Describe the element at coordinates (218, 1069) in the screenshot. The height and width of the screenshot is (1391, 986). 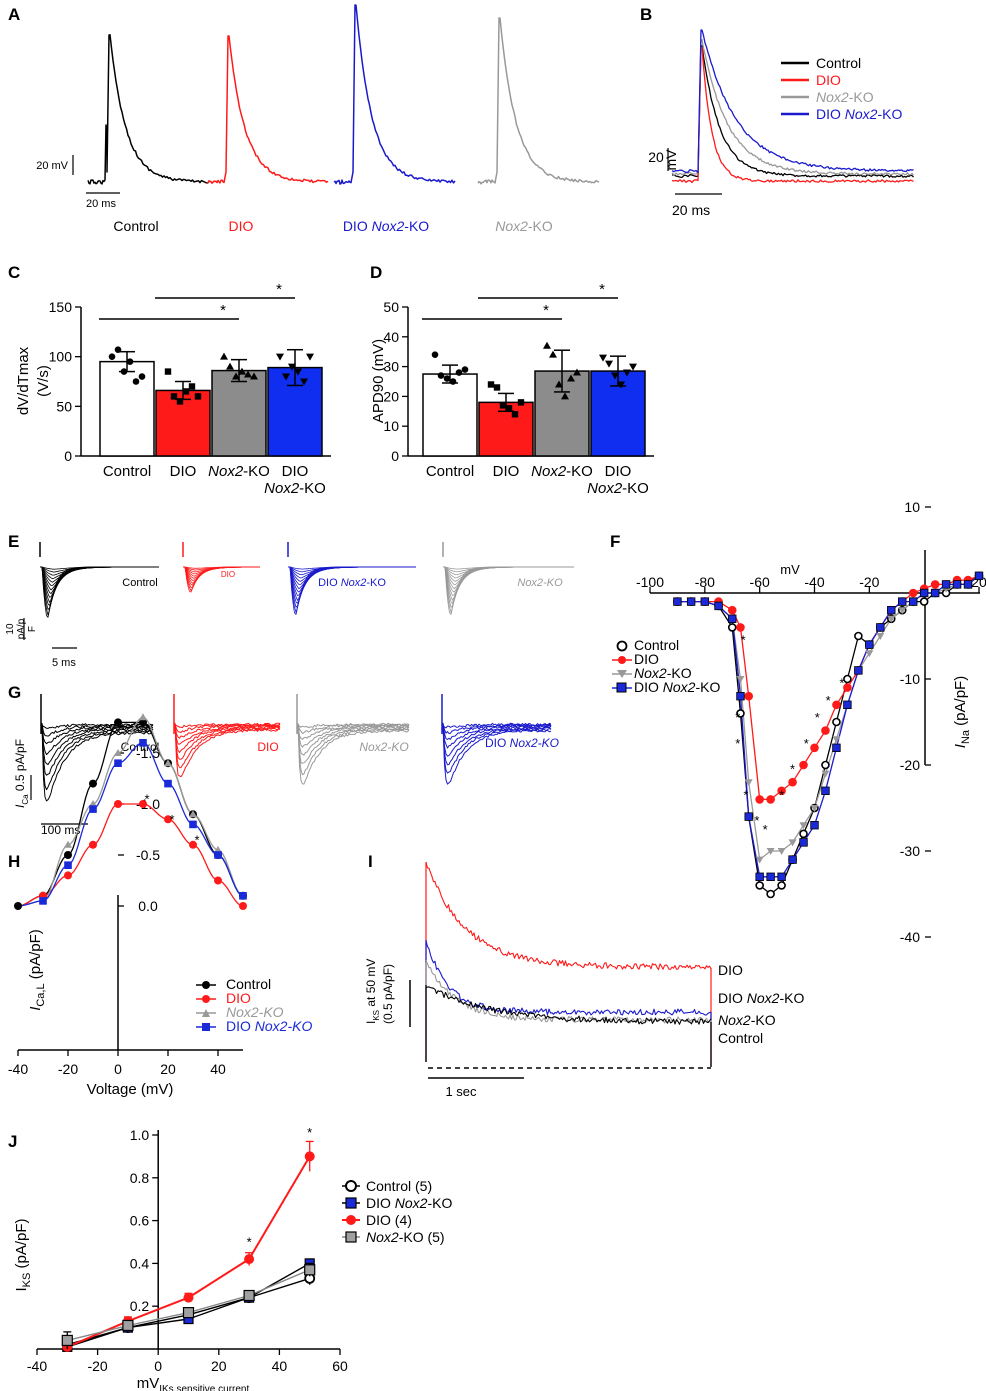
I see `x-tick-label: 40` at that location.